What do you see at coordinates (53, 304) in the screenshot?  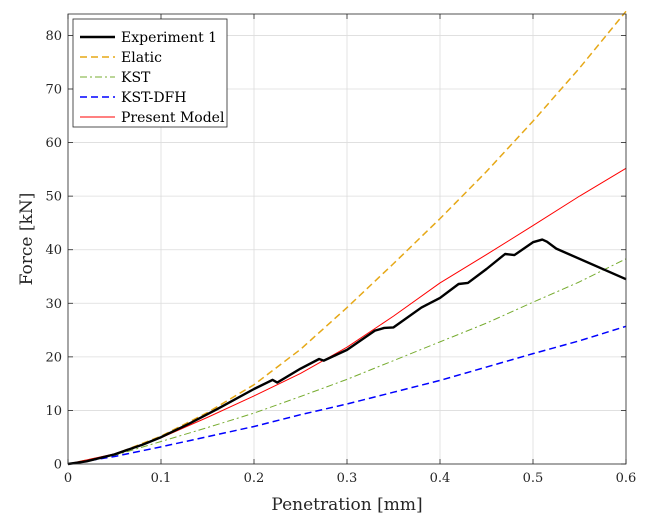 I see `y-tick-label: 30` at bounding box center [53, 304].